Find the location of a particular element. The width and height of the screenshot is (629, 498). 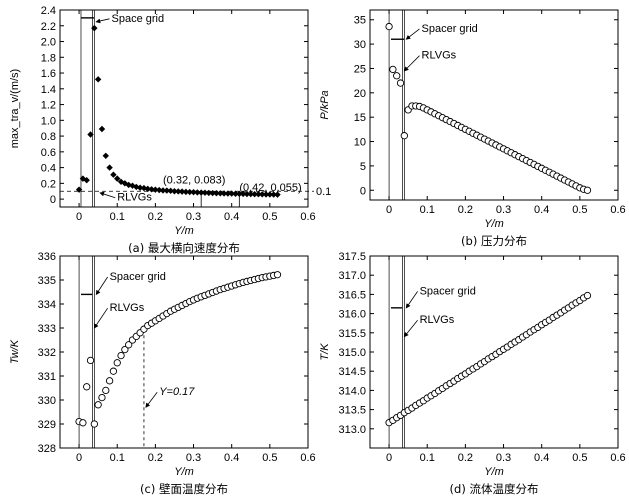

y-tick-label: 330 is located at coordinates (47, 401).